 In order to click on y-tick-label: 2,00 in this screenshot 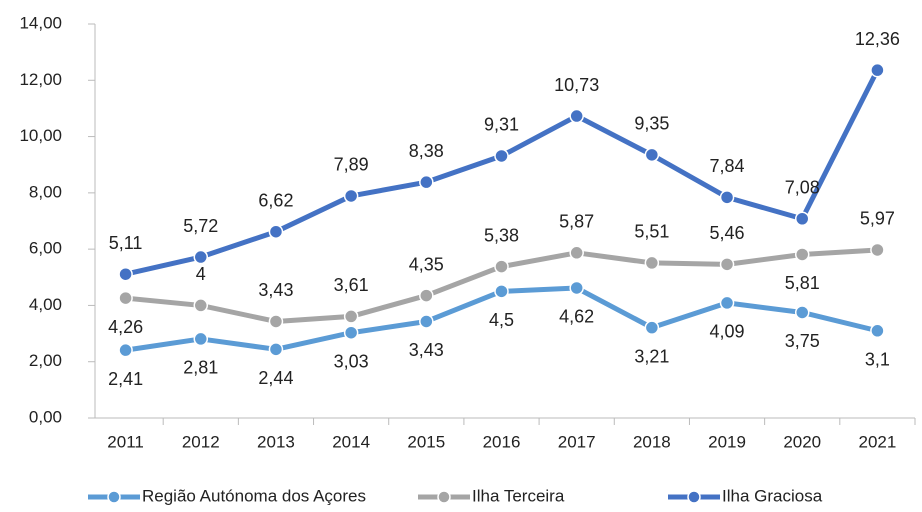, I will do `click(45, 360)`.